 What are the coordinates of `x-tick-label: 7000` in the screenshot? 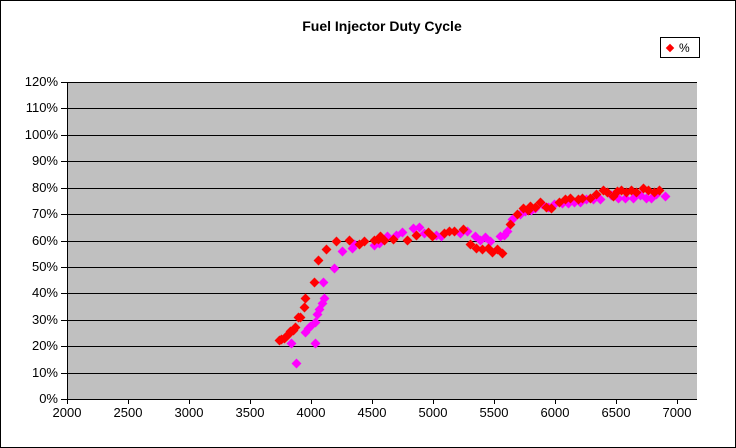 It's located at (677, 412).